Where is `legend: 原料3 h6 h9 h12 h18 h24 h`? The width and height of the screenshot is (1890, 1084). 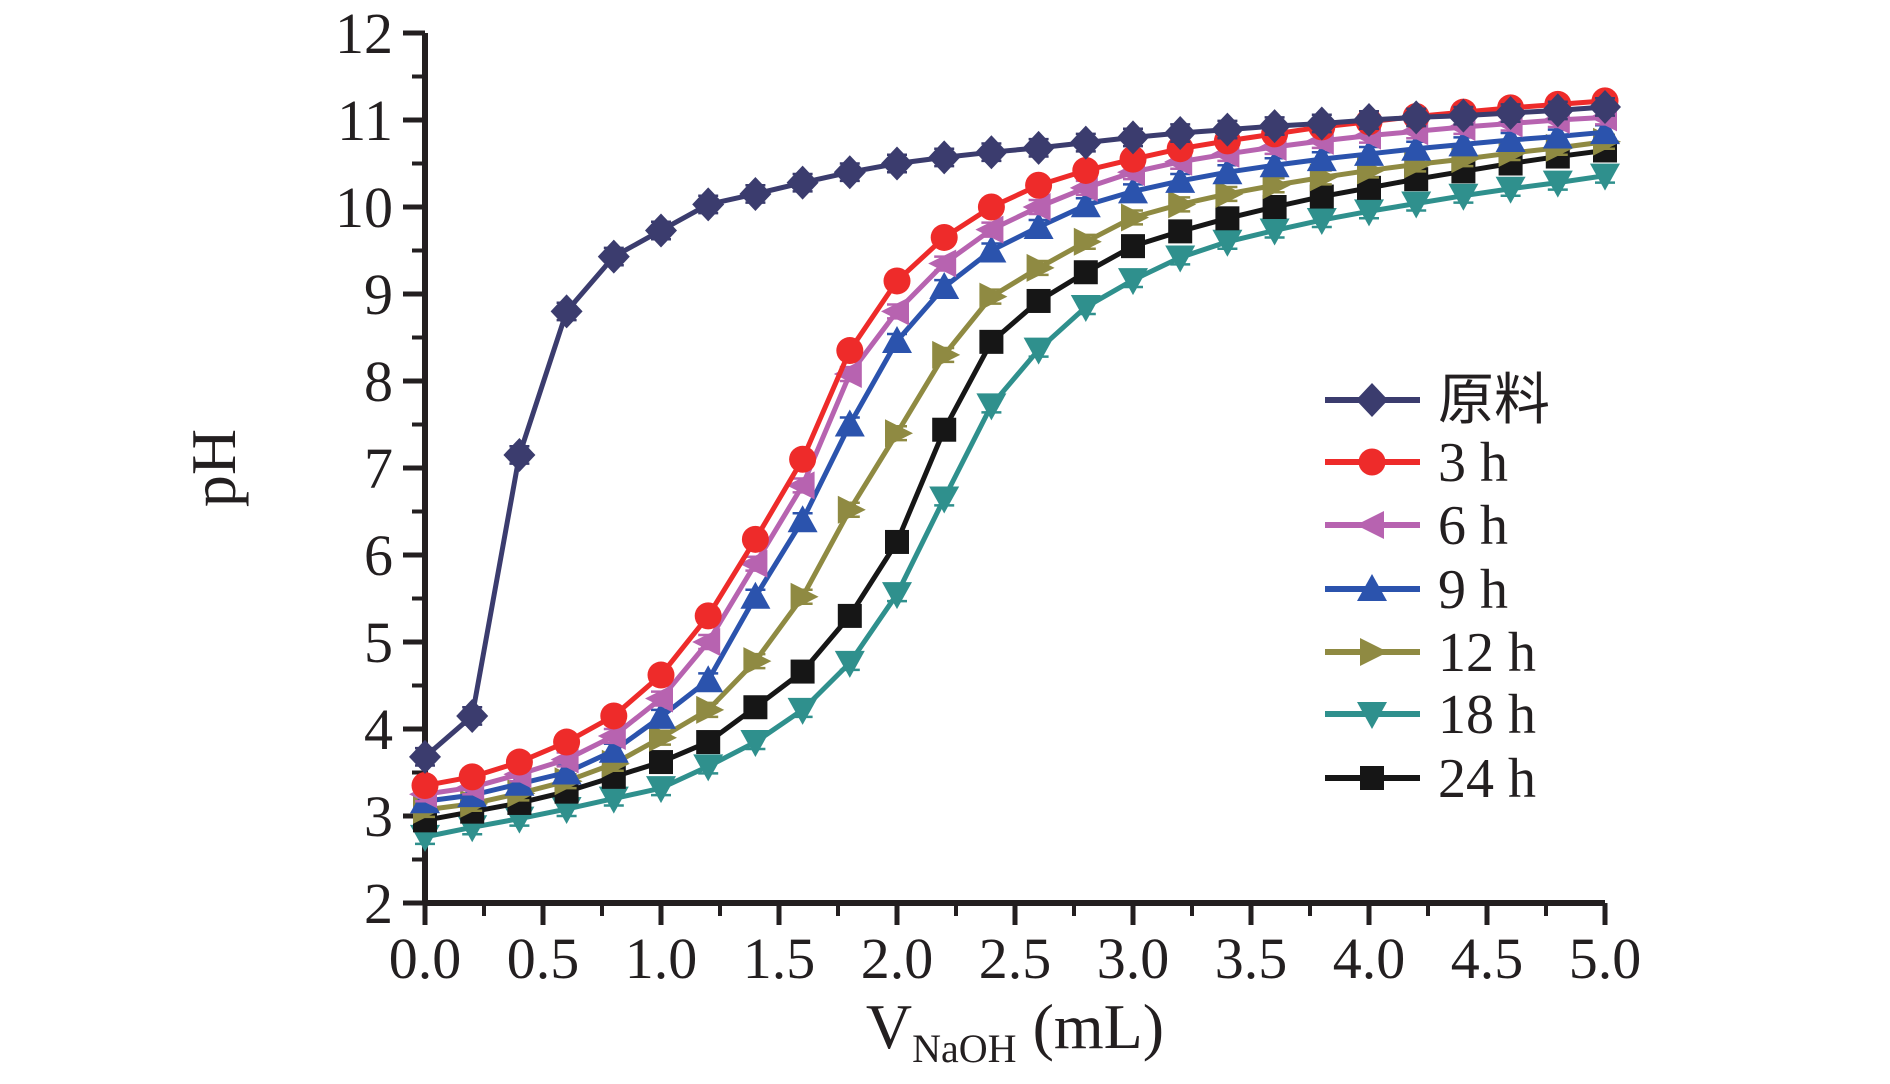 legend: 原料3 h6 h9 h12 h18 h24 h is located at coordinates (1437, 590).